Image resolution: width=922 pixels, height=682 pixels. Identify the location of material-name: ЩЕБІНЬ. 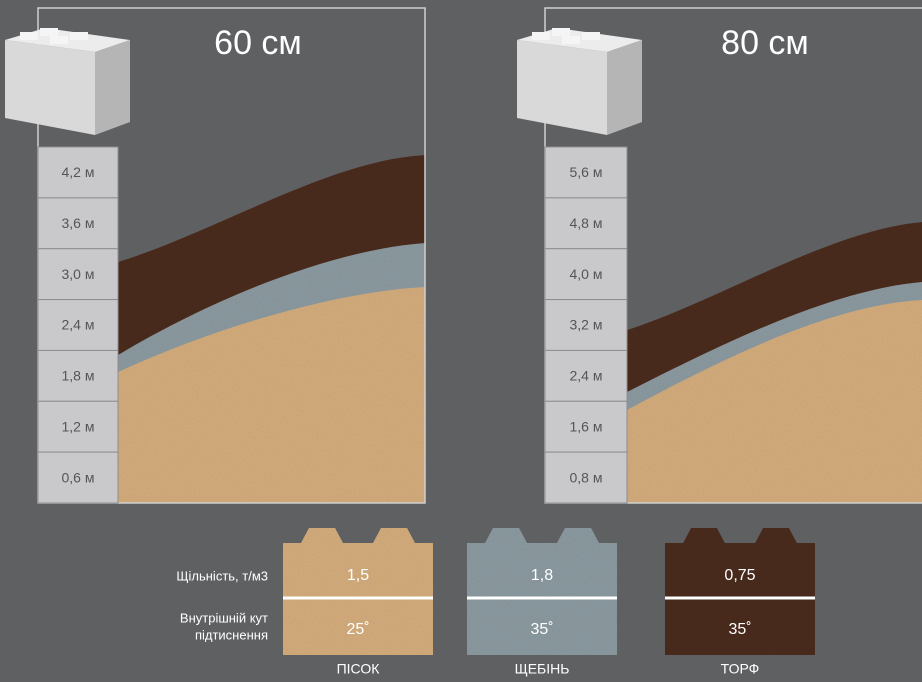
(542, 669).